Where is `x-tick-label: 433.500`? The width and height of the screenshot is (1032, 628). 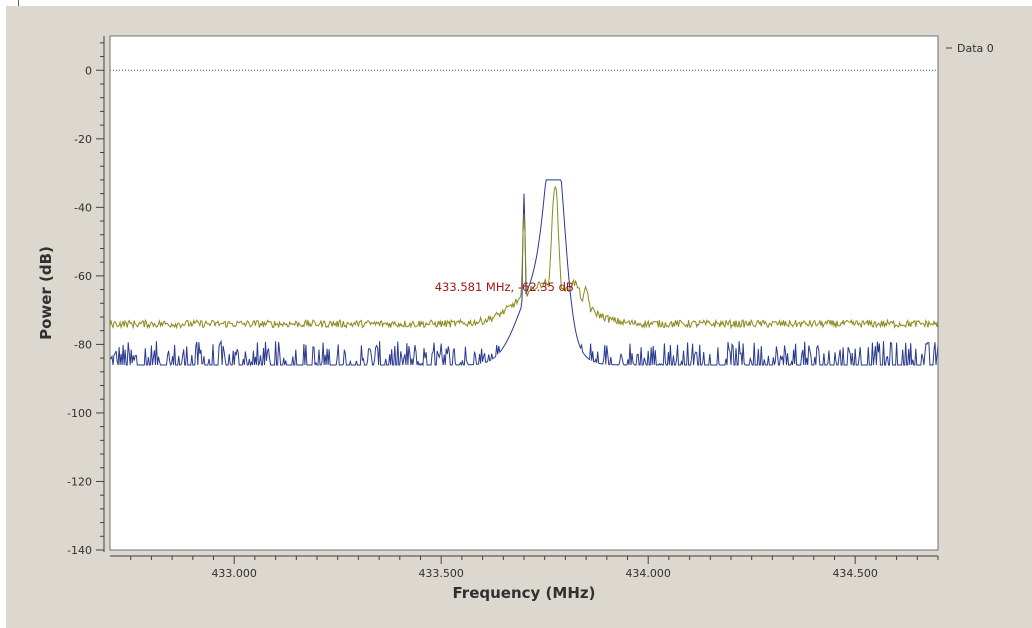
x-tick-label: 433.500 is located at coordinates (441, 573).